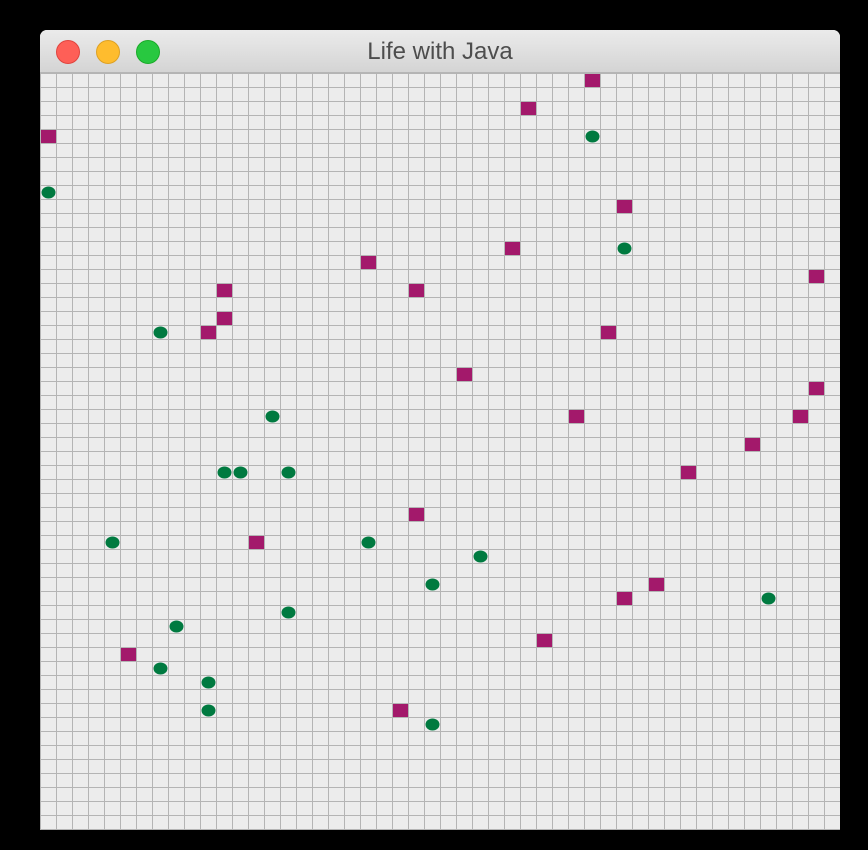 This screenshot has width=868, height=850. I want to click on title-bar: Life with Java, so click(440, 51).